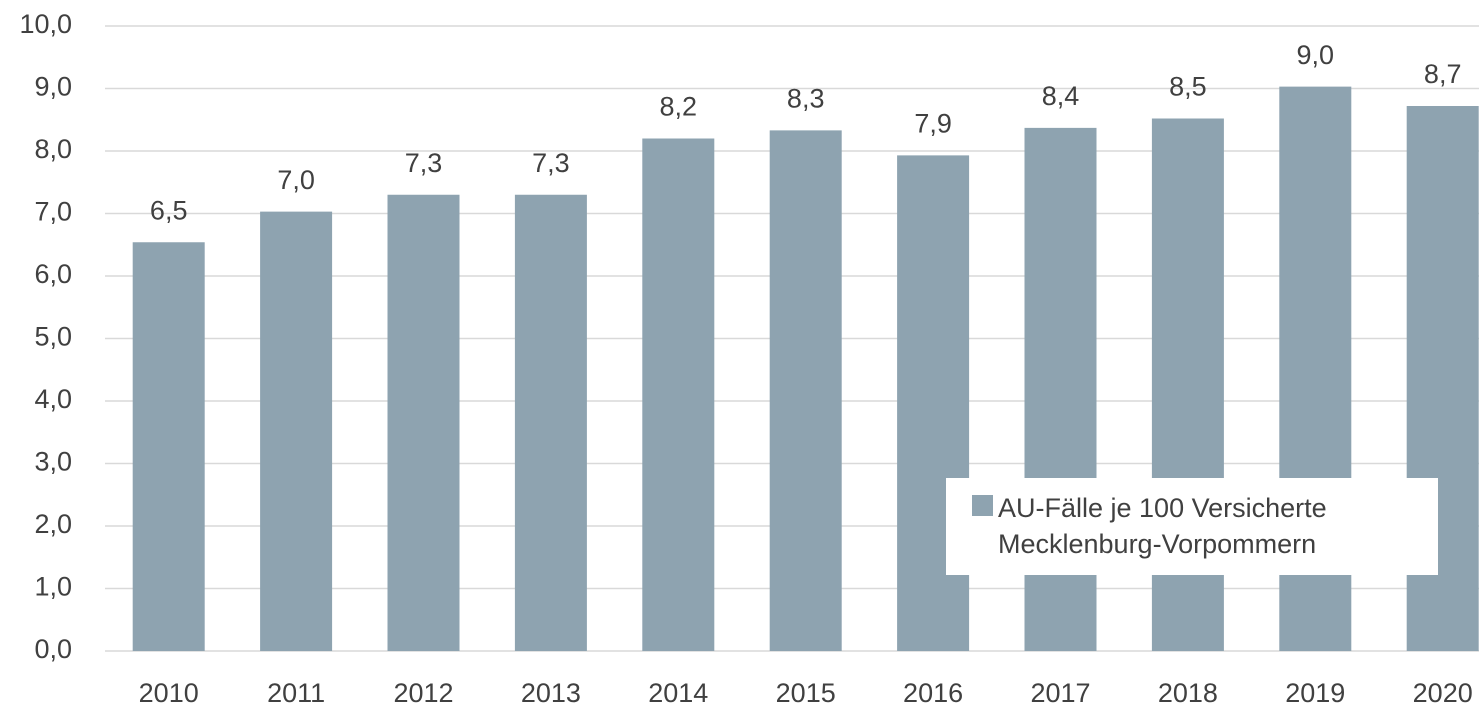  I want to click on x-tick-label: 2011, so click(296, 693).